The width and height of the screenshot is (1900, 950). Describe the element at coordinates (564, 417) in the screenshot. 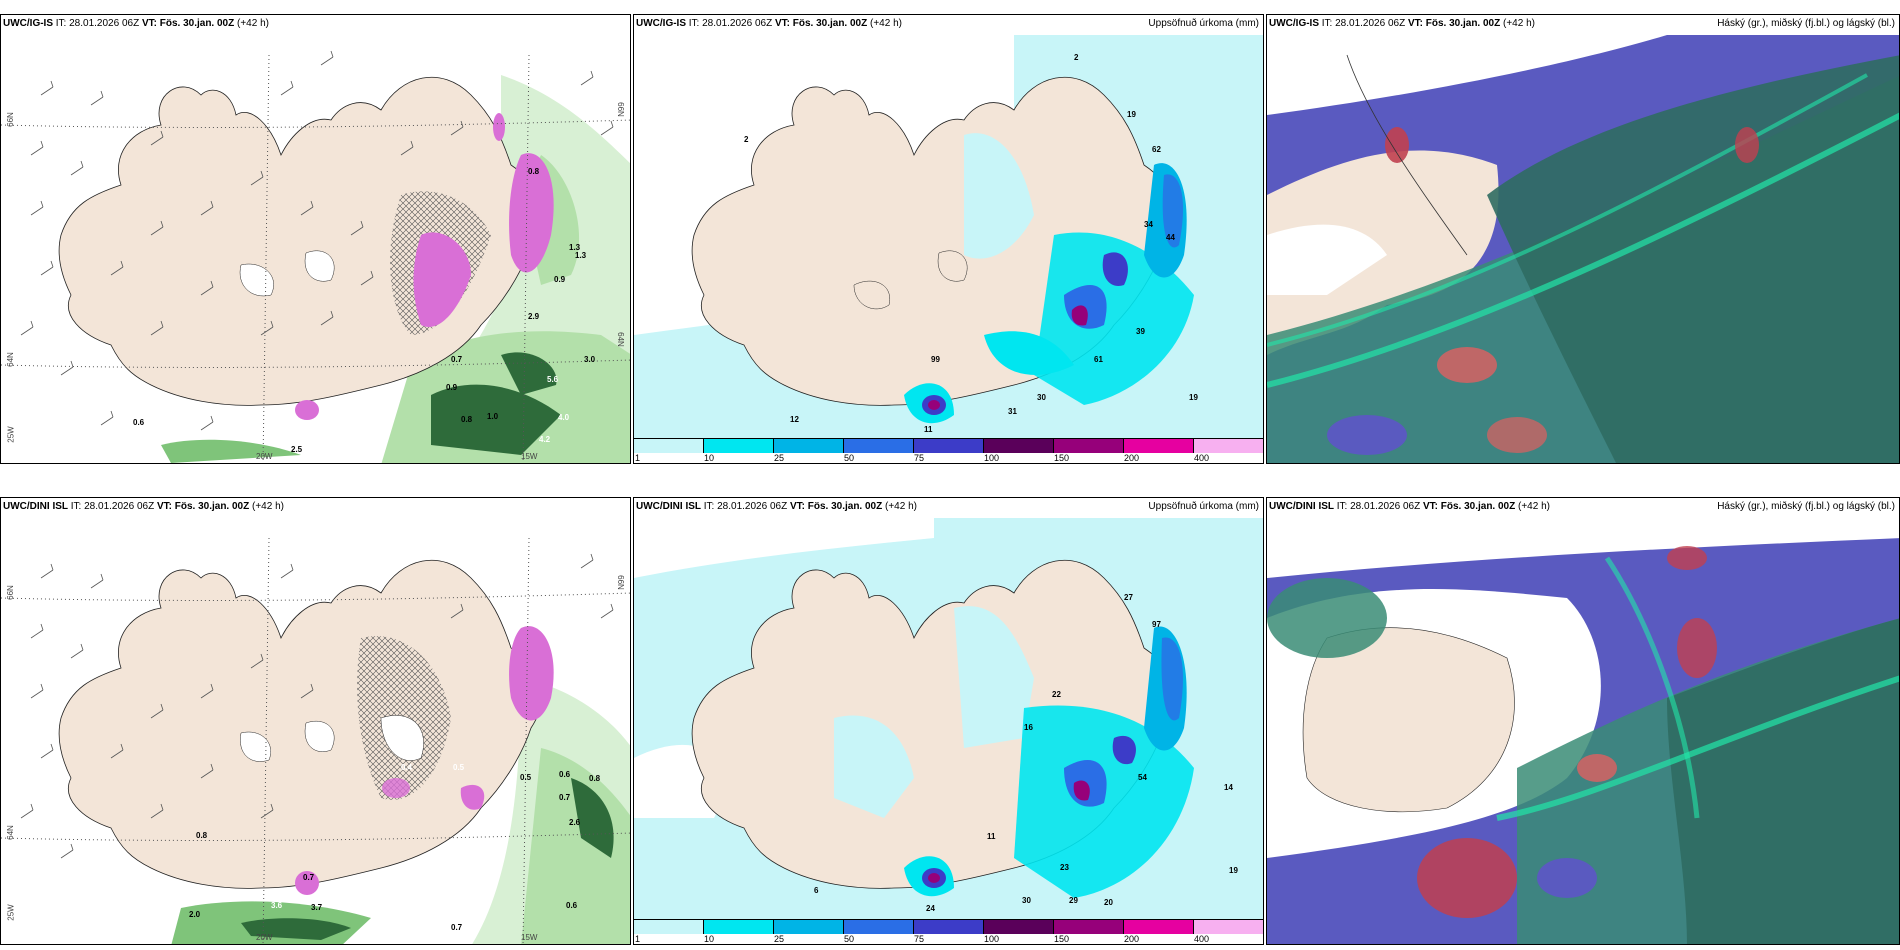

I see `wind-value: 4.0` at that location.